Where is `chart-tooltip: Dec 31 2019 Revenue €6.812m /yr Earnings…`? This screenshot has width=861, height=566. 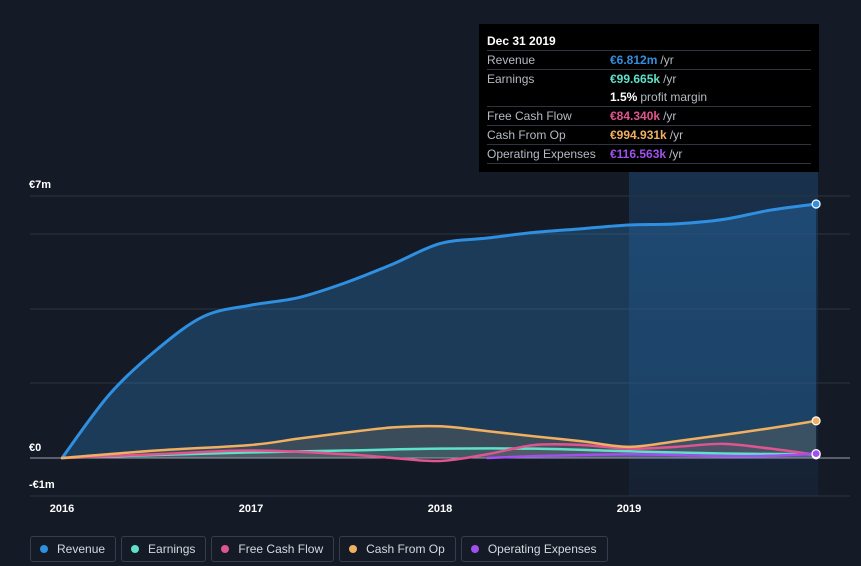
chart-tooltip: Dec 31 2019 Revenue €6.812m /yr Earnings… is located at coordinates (649, 98).